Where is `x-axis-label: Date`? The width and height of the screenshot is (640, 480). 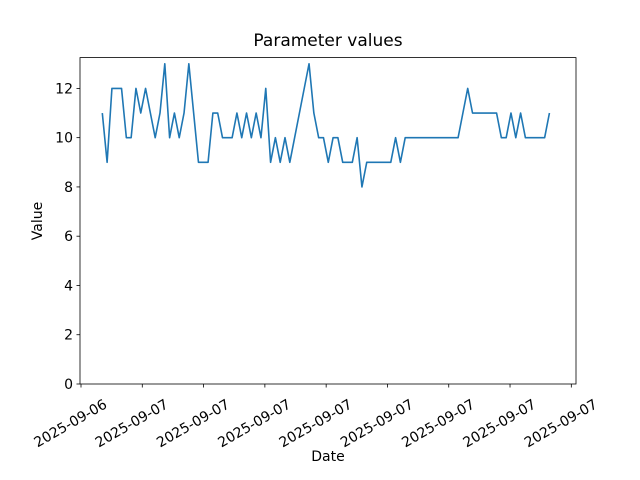
x-axis-label: Date is located at coordinates (327, 457).